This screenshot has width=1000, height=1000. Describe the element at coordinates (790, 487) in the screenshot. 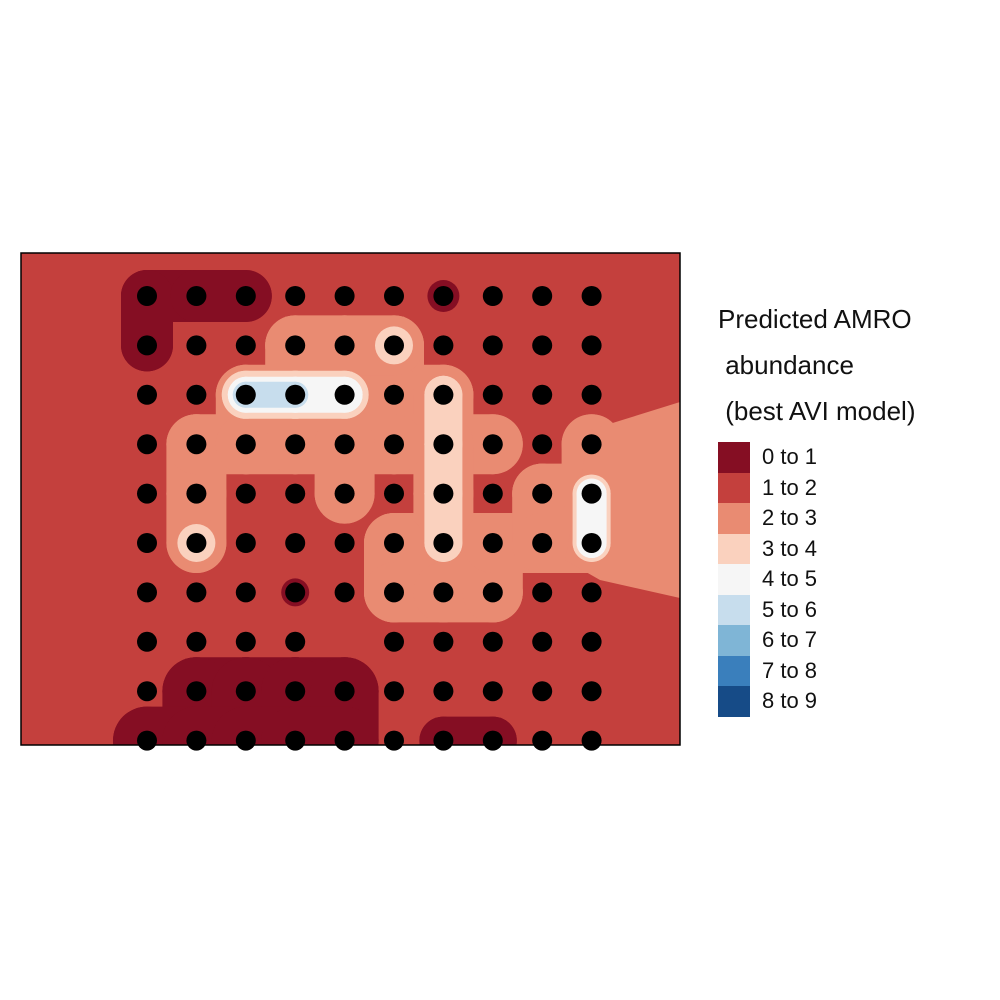

I see `legend-item-label: 1 to 2` at that location.